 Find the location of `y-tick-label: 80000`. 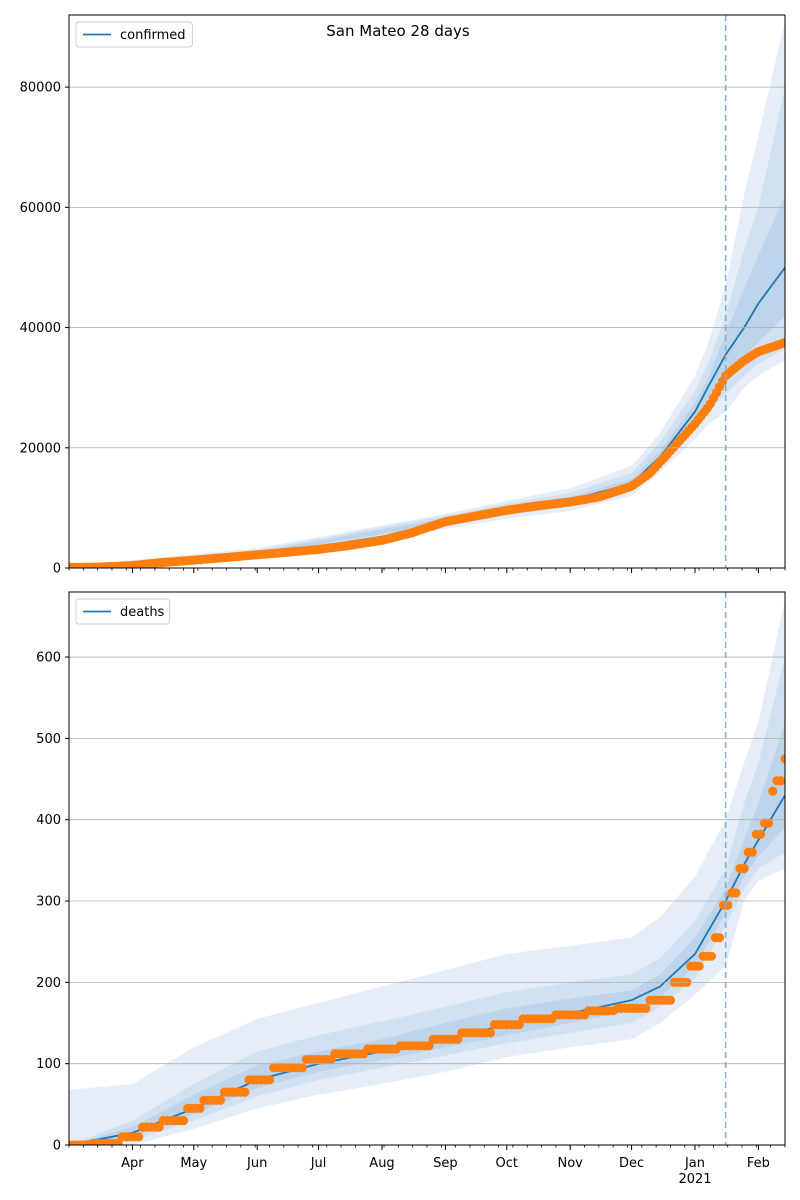

y-tick-label: 80000 is located at coordinates (40, 88).